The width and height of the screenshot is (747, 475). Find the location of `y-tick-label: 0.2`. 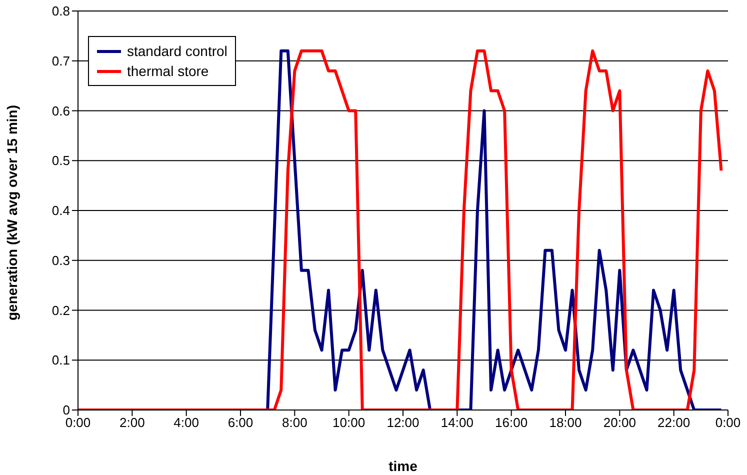

y-tick-label: 0.2 is located at coordinates (61, 310).